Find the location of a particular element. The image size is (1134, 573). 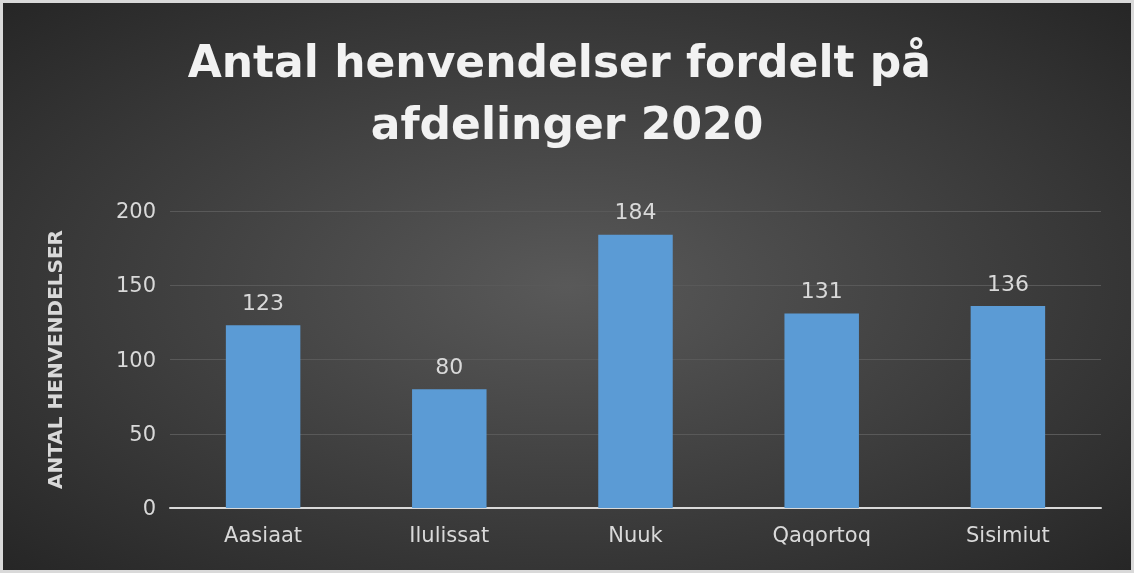

x-tick-label: Ilulissat is located at coordinates (449, 534).